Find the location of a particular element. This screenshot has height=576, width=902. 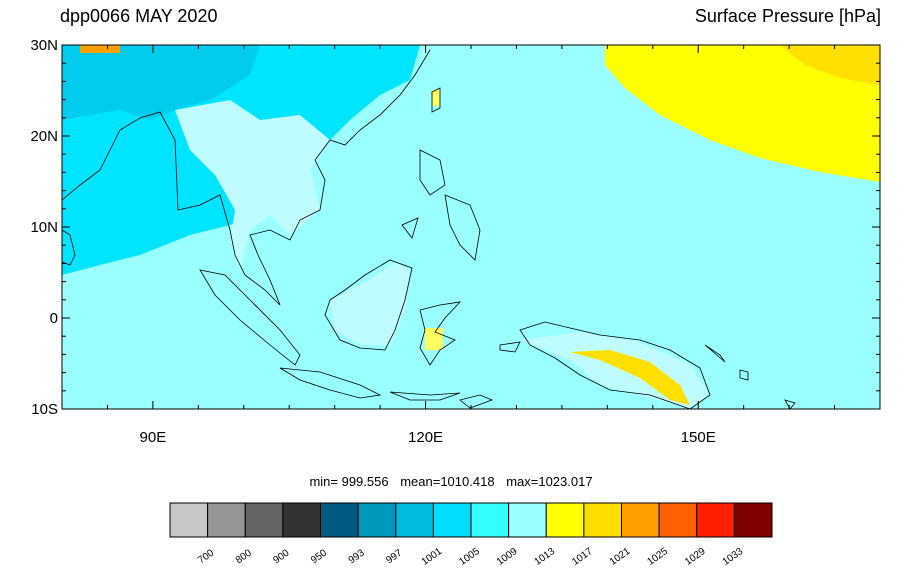

colorbar-label: 1013 is located at coordinates (545, 557).